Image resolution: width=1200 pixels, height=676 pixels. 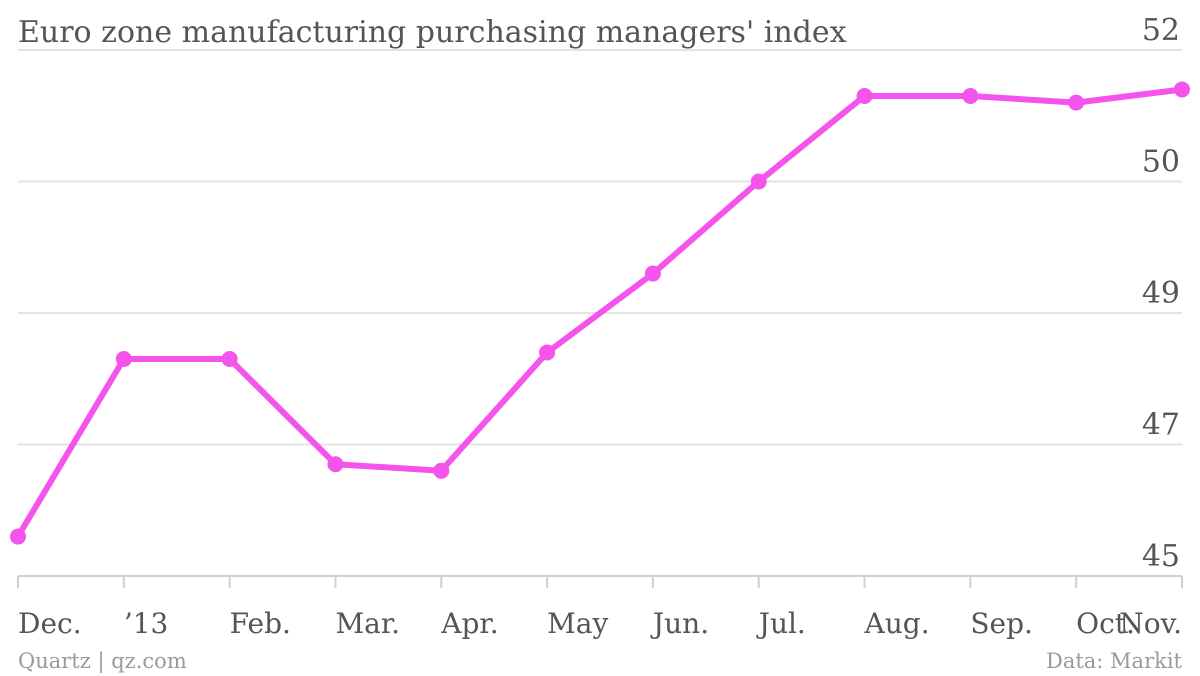 I want to click on y-axis-ticks: 45 47 49 50 52, so click(x=1161, y=293).